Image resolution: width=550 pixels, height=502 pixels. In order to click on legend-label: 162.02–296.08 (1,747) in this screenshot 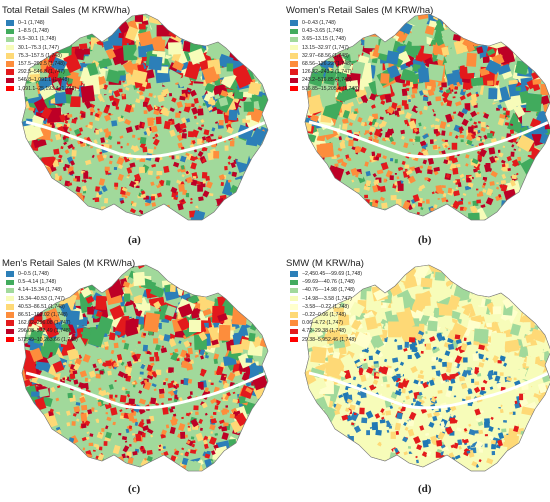, I will do `click(44, 323)`.